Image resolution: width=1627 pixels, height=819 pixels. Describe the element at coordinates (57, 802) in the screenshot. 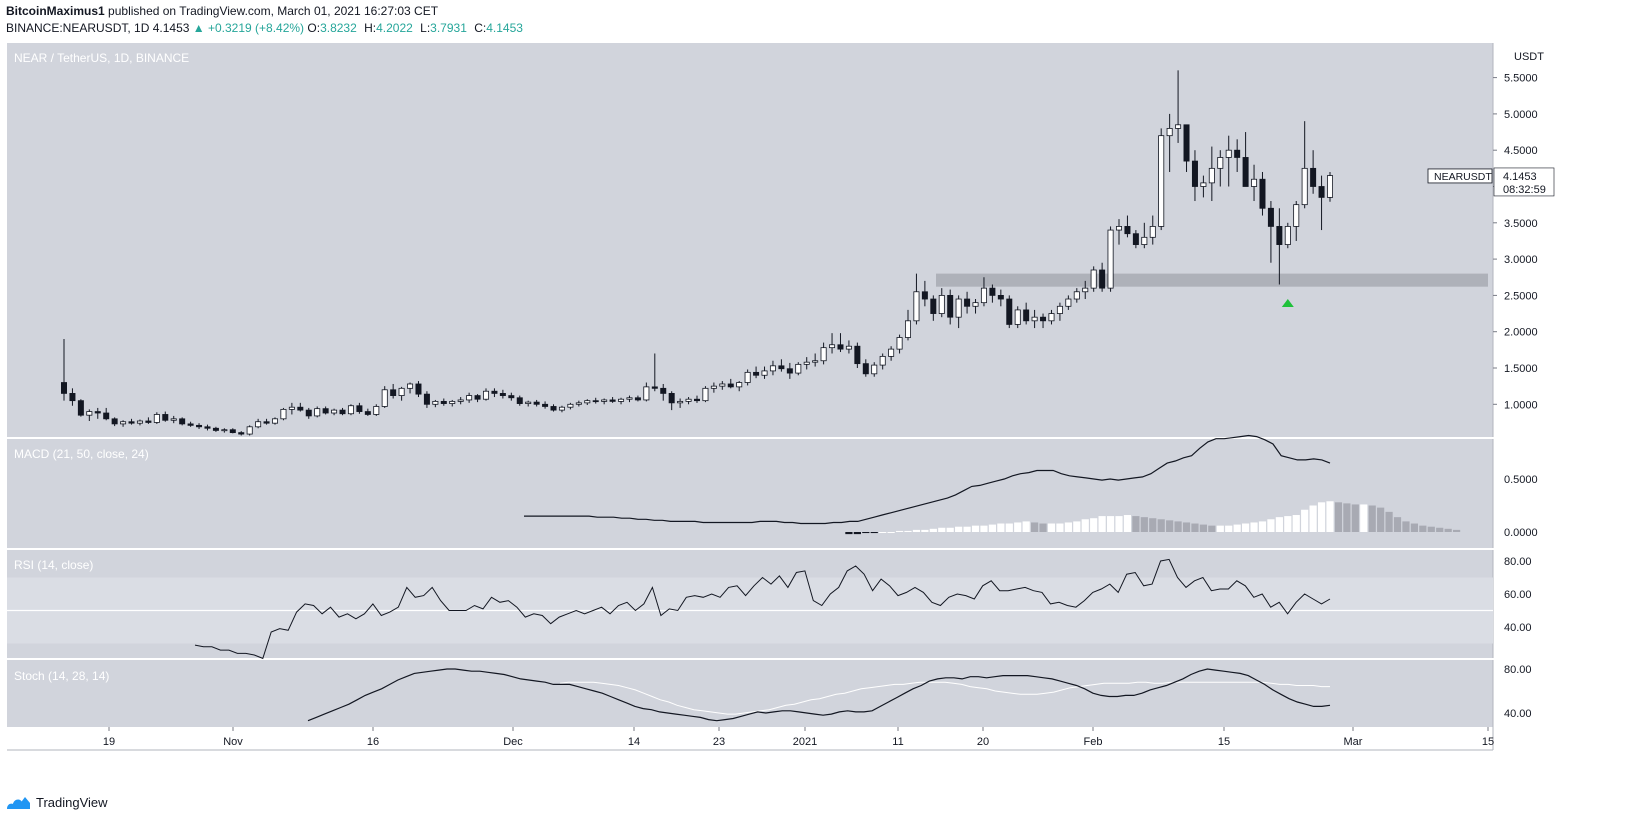

I see `tradingview-logo: TradingView` at that location.